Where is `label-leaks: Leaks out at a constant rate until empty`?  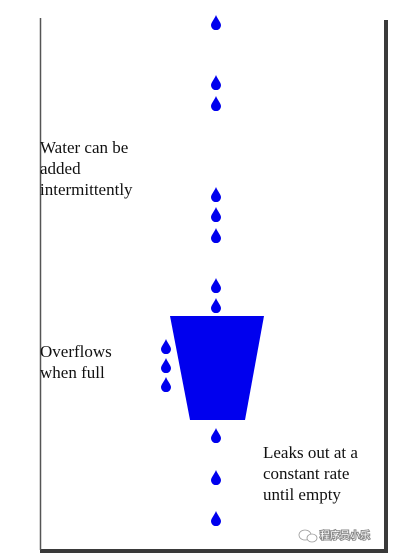 label-leaks: Leaks out at a constant rate until empty is located at coordinates (312, 473).